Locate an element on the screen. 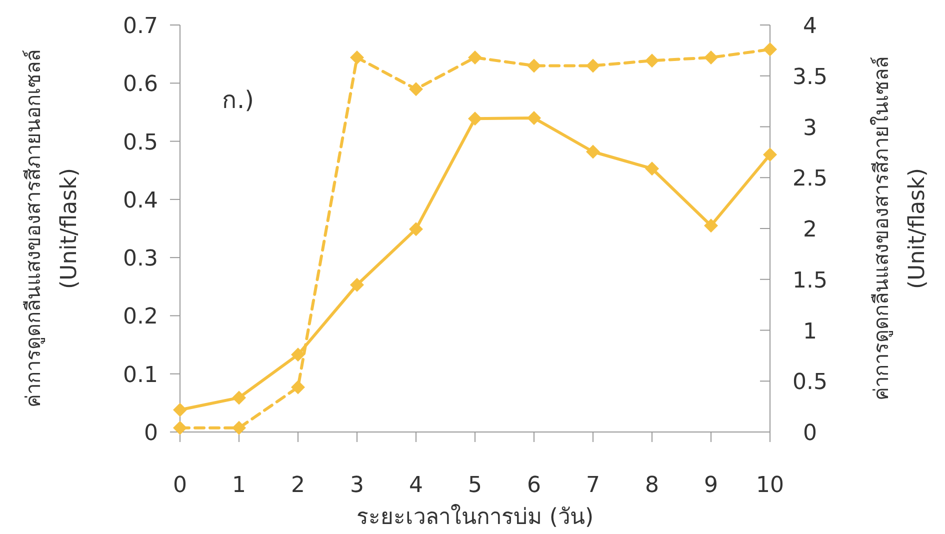 Image resolution: width=945 pixels, height=534 pixels. x-tick-label: 0 is located at coordinates (180, 485).